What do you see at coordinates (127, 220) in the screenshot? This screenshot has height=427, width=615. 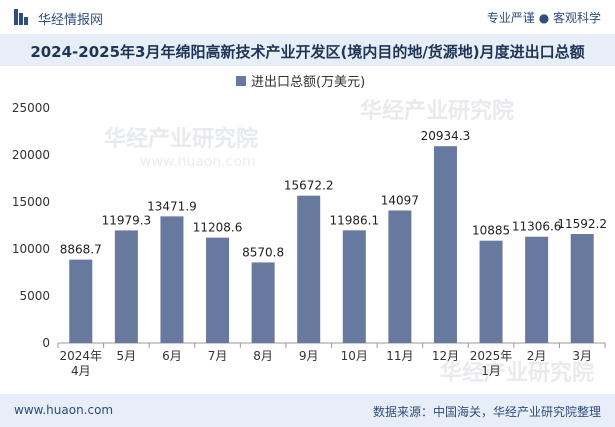 I see `data-label: 11979.3` at bounding box center [127, 220].